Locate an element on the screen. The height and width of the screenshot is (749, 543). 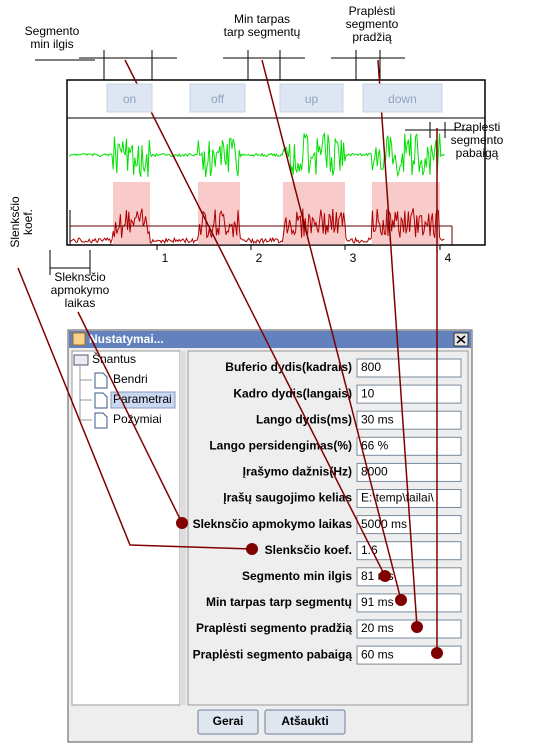
folder-icon is located at coordinates (81, 360).